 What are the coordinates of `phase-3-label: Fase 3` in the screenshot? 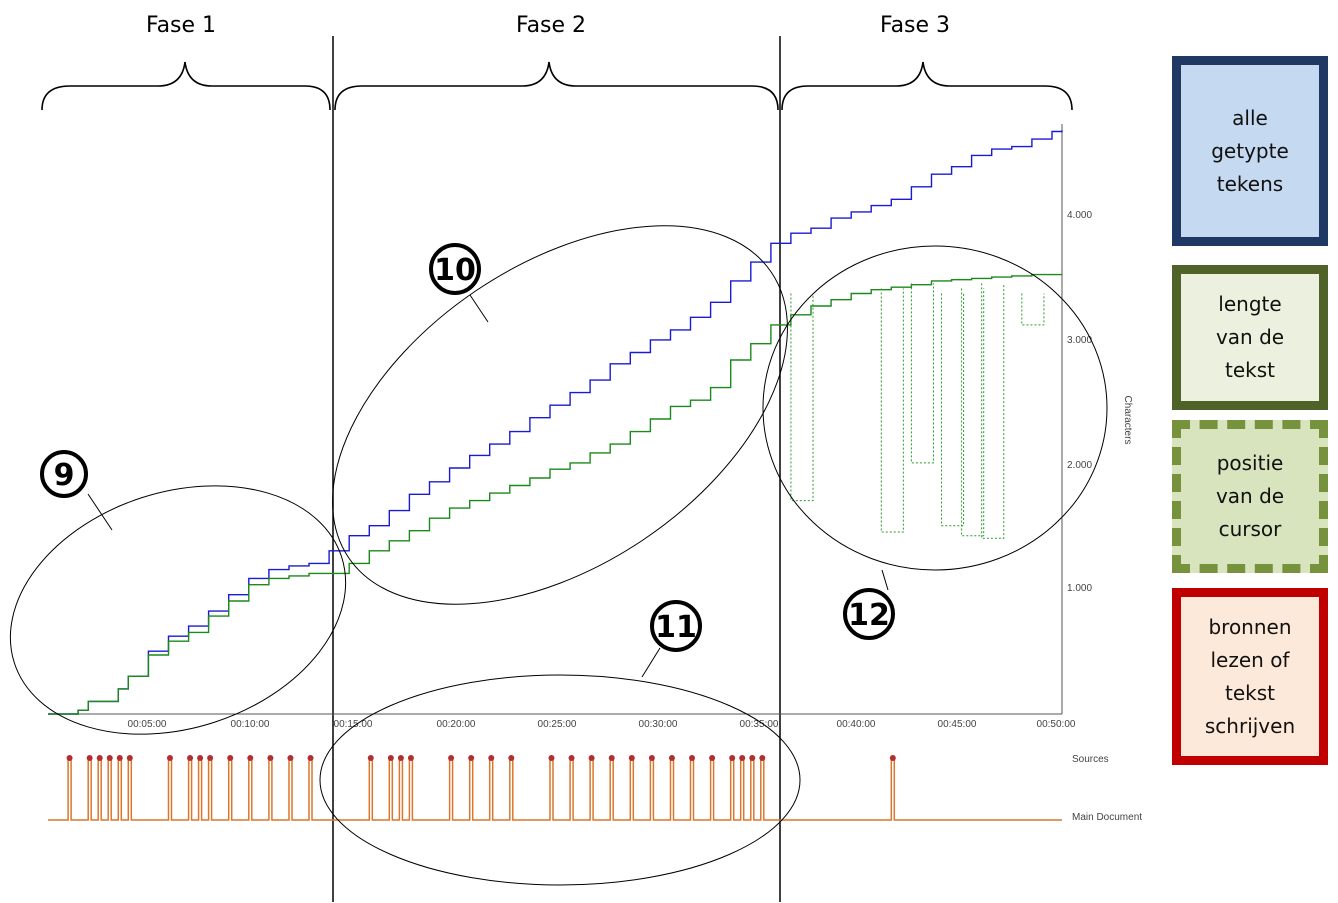 It's located at (915, 25).